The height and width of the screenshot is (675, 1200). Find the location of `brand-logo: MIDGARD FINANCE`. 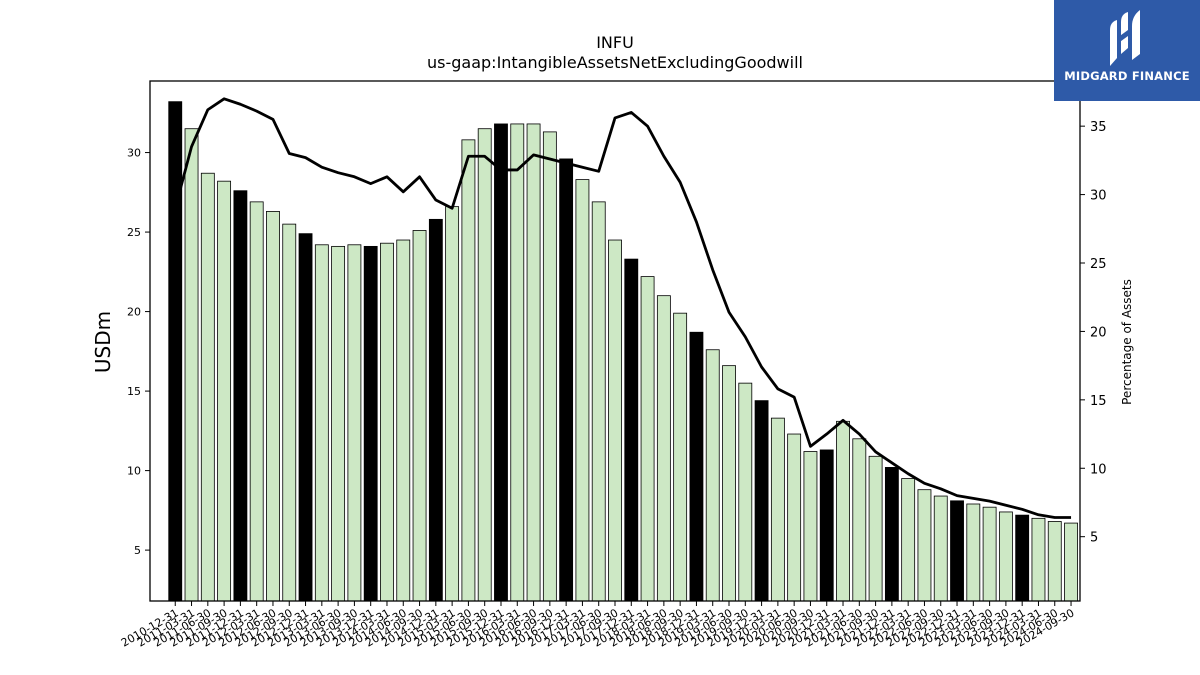

brand-logo: MIDGARD FINANCE is located at coordinates (1127, 50).